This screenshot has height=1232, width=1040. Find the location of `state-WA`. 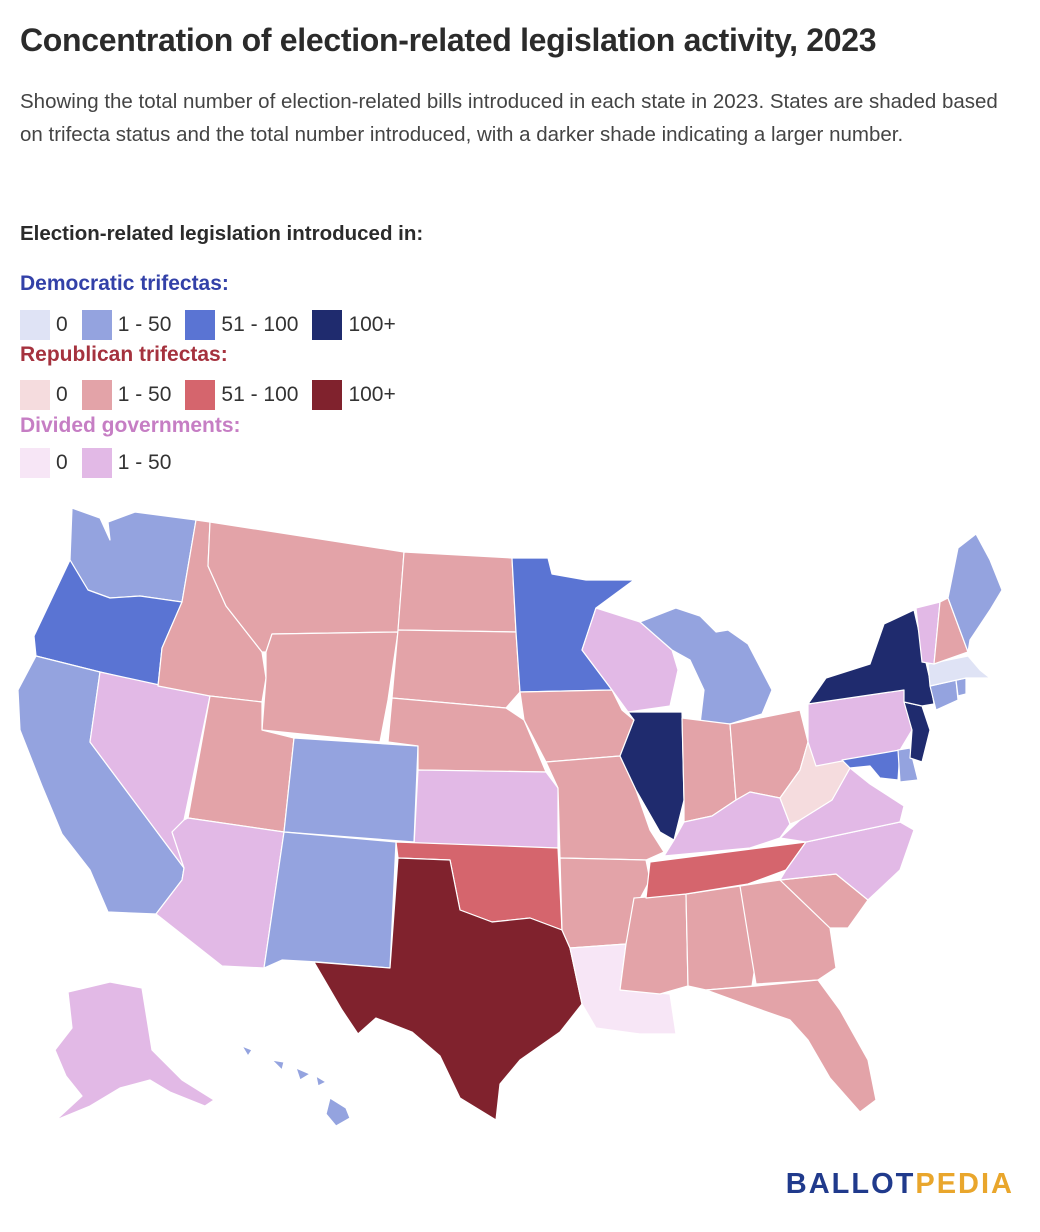

state-WA is located at coordinates (133, 555).